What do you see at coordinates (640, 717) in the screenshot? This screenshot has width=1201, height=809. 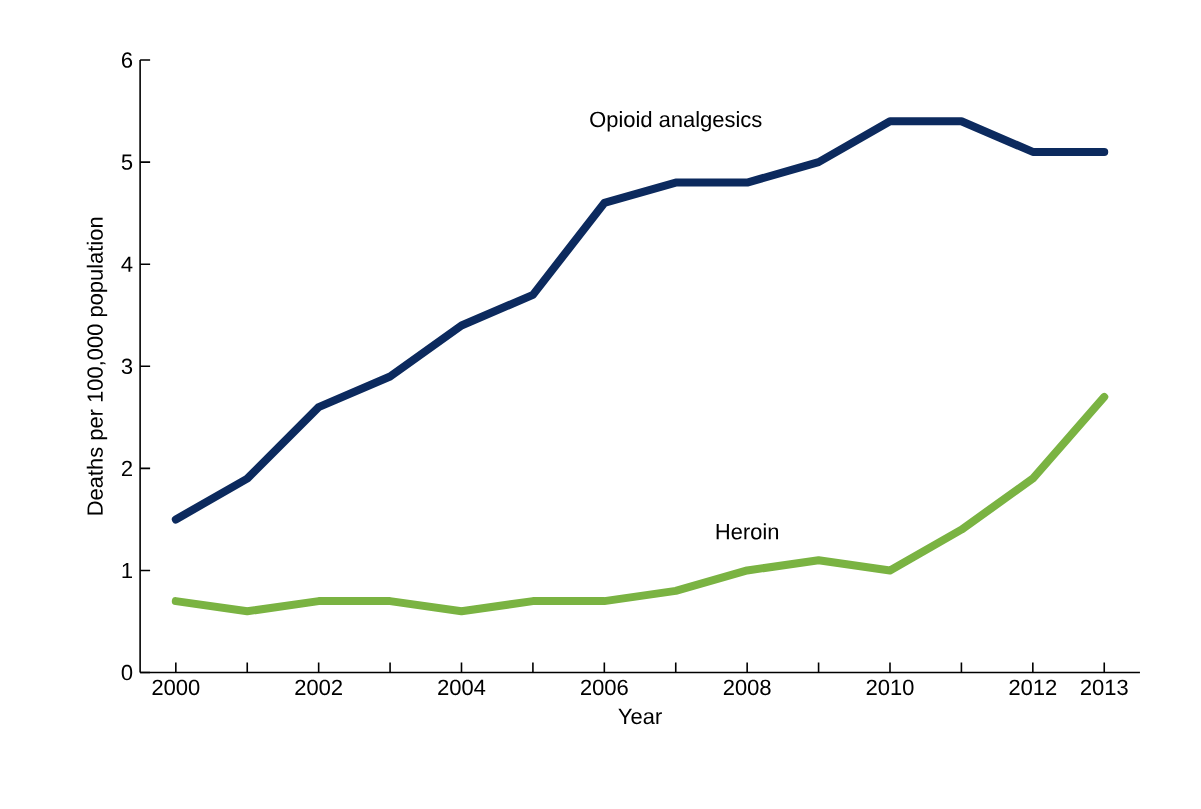 I see `x-axis-title: Year` at bounding box center [640, 717].